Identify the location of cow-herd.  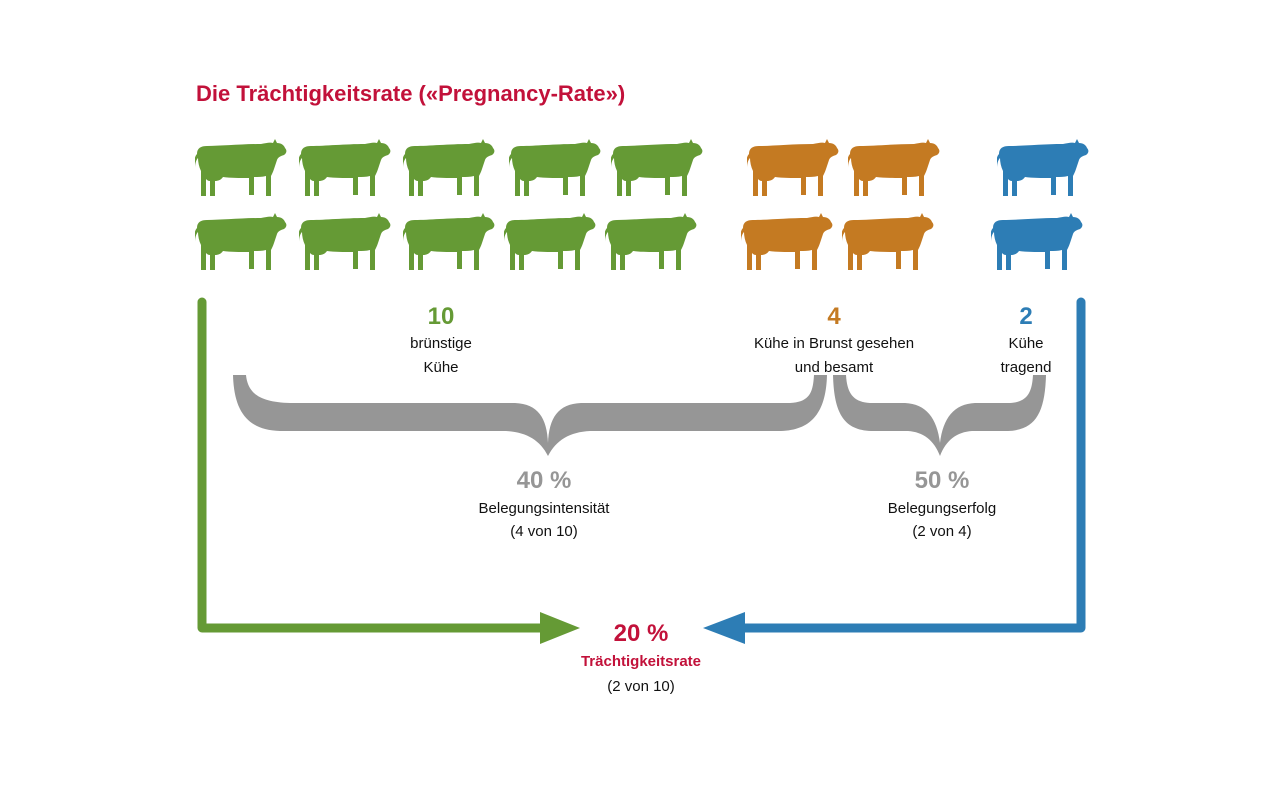
(642, 204).